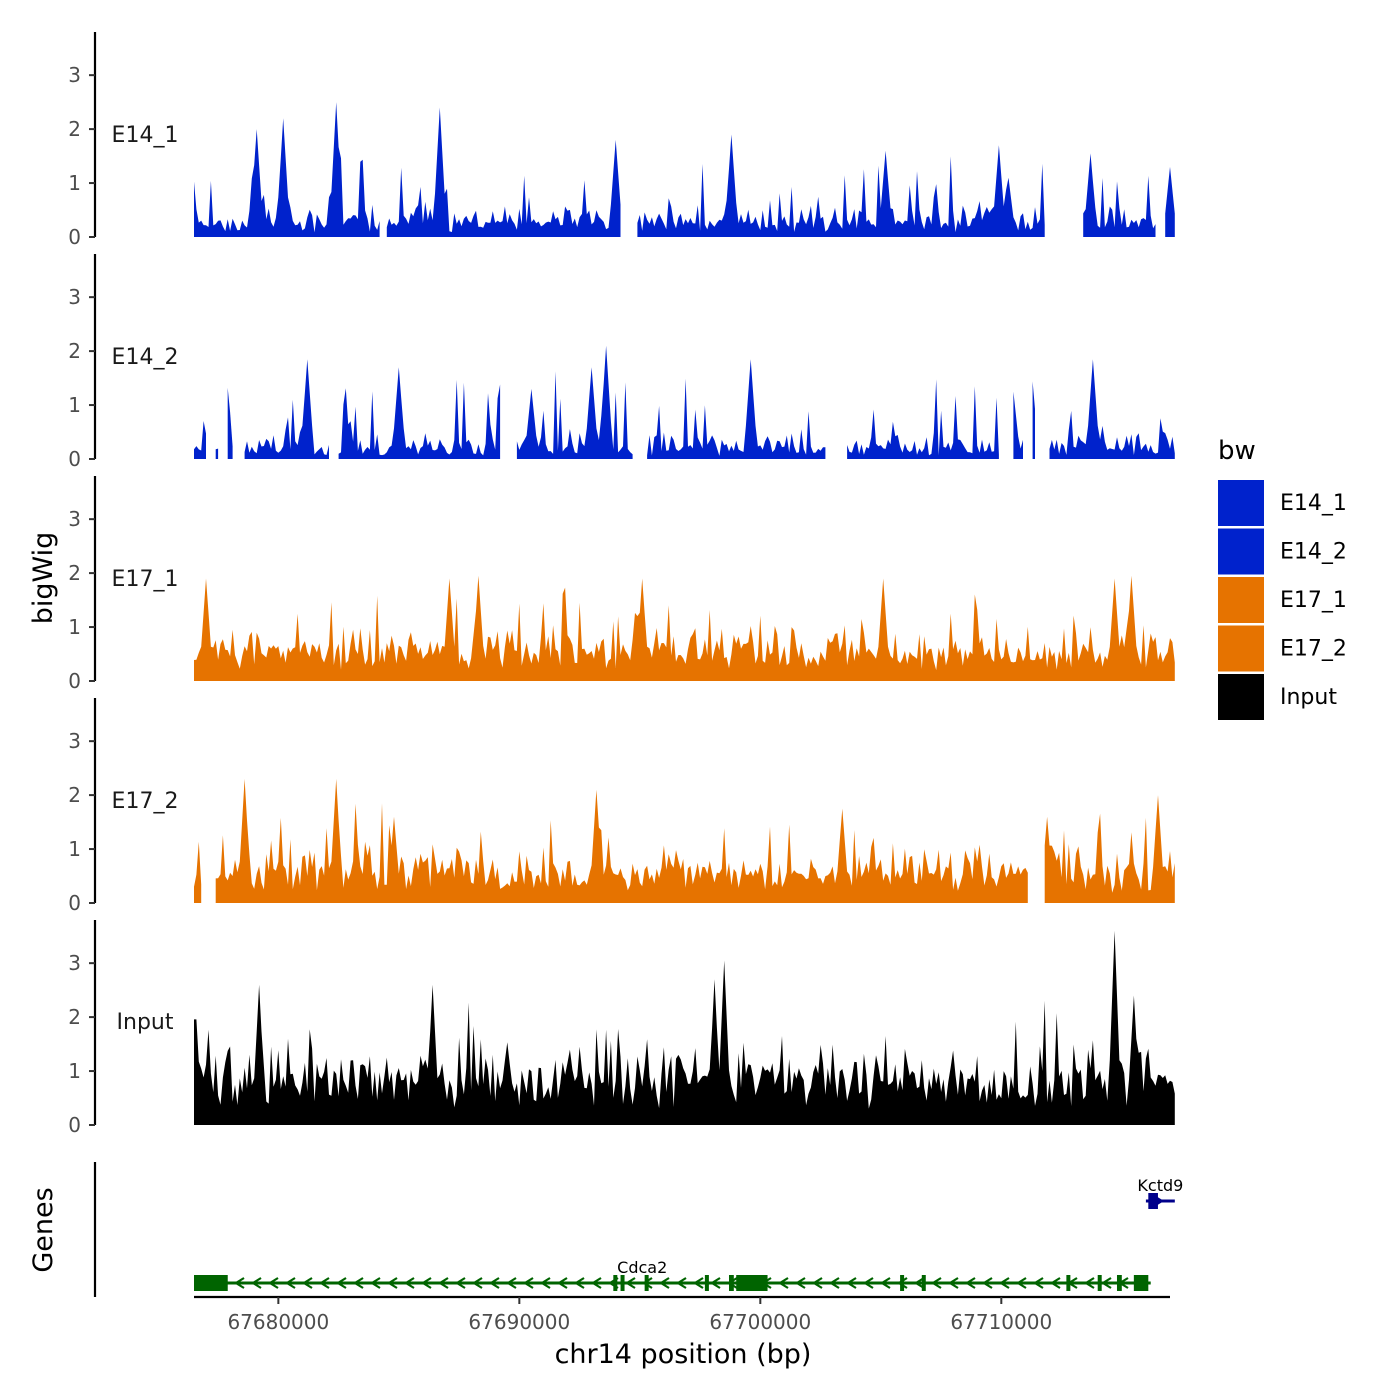  What do you see at coordinates (1001, 1322) in the screenshot?
I see `x-tick-label: 67710000` at bounding box center [1001, 1322].